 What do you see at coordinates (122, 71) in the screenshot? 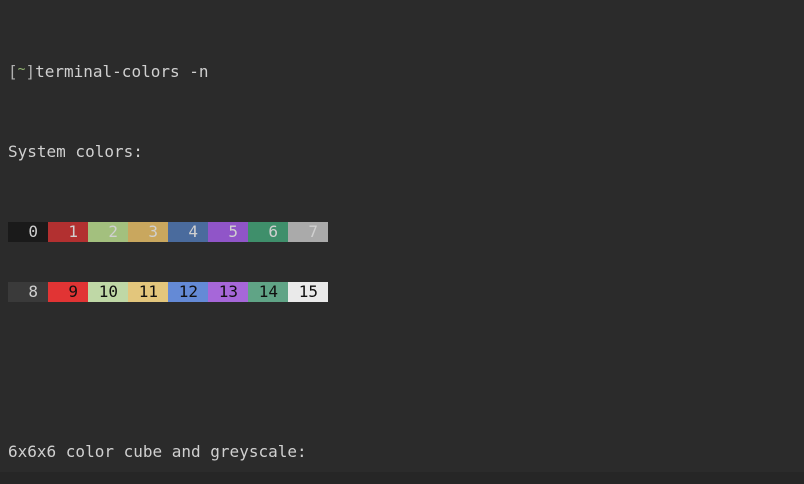
I see `command-text: terminal-colors -n` at bounding box center [122, 71].